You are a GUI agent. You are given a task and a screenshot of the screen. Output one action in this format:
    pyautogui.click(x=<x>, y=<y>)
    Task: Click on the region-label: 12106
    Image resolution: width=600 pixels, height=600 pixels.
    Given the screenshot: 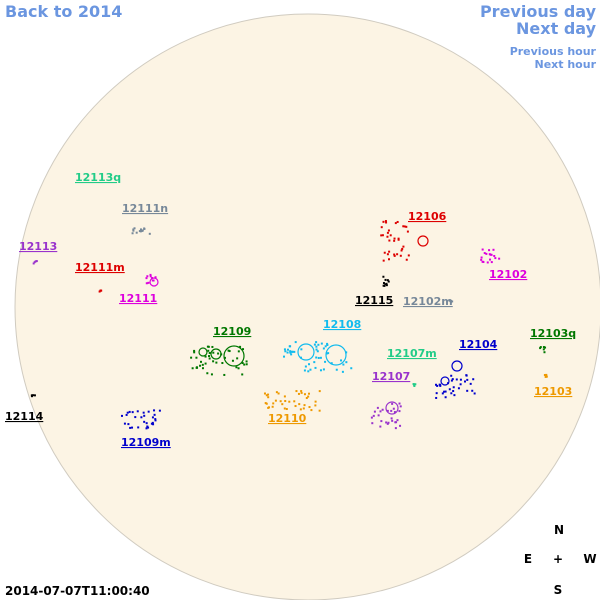 What is the action you would take?
    pyautogui.click(x=427, y=216)
    